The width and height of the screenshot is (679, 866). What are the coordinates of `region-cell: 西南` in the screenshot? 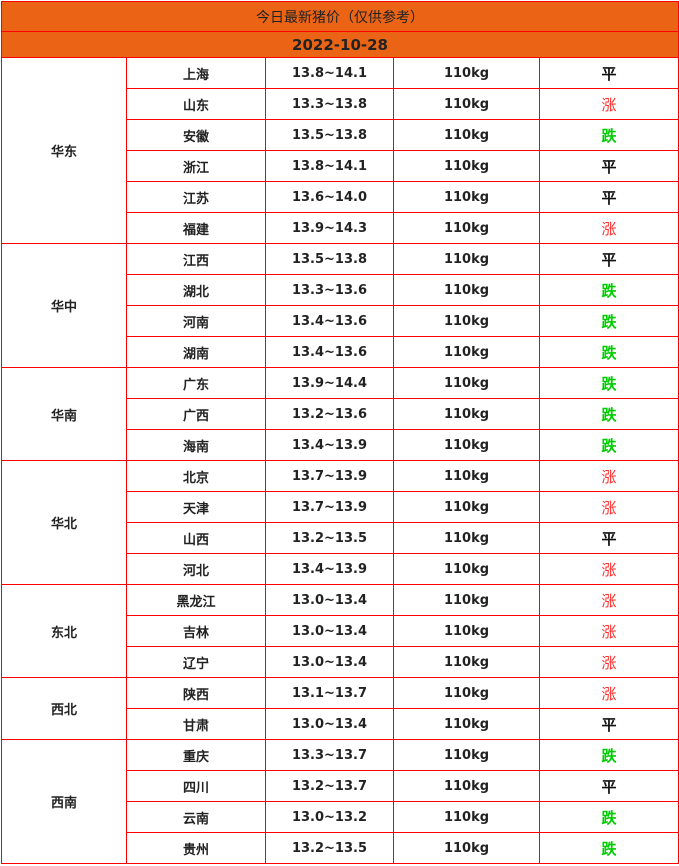 It's located at (64, 801).